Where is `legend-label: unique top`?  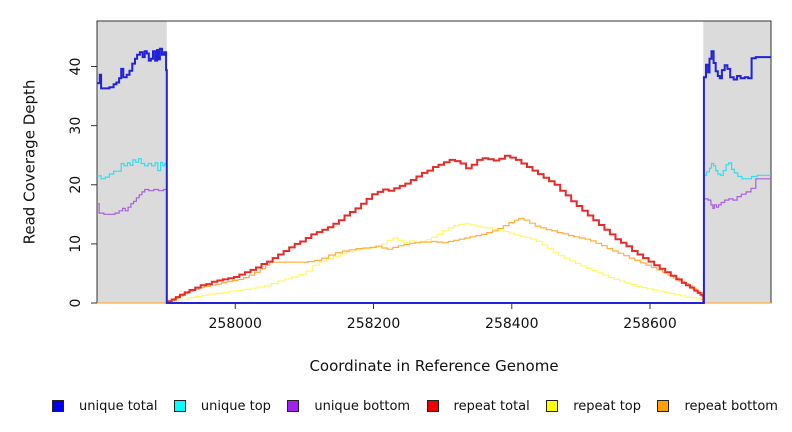 legend-label: unique top is located at coordinates (235, 406).